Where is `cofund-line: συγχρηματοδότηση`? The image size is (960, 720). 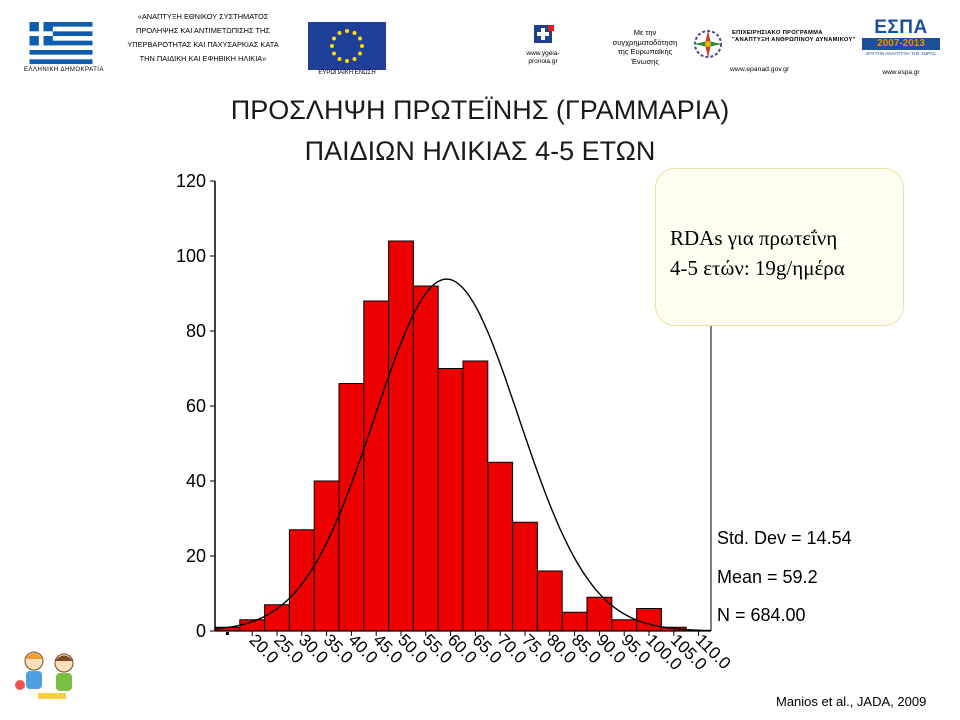 cofund-line: συγχρηματοδότηση is located at coordinates (645, 42).